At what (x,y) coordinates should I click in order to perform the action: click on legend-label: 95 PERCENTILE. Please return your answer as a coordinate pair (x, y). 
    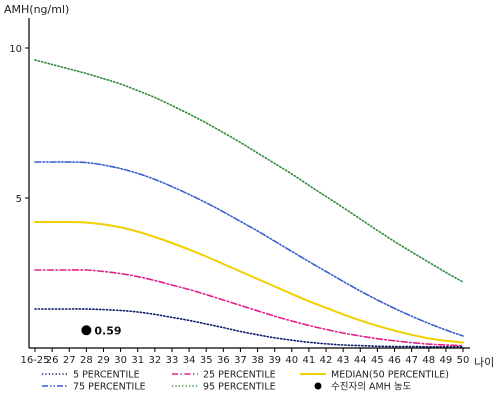
    Looking at the image, I should click on (239, 387).